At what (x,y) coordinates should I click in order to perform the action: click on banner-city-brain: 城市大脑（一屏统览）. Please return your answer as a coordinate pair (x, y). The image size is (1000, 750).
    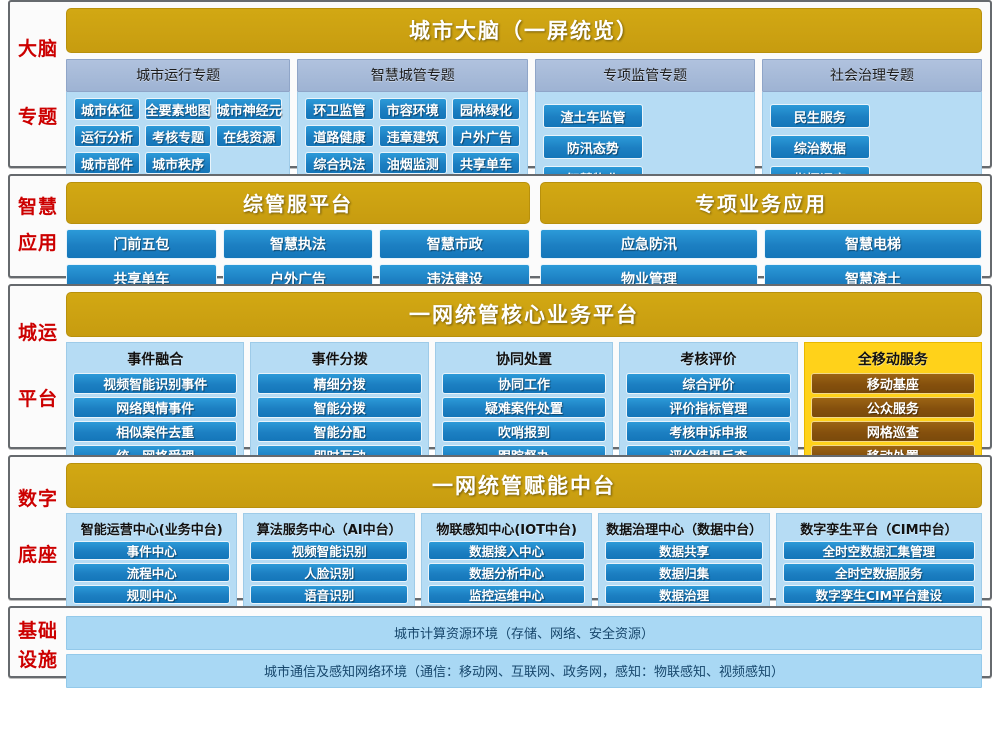
    Looking at the image, I should click on (524, 30).